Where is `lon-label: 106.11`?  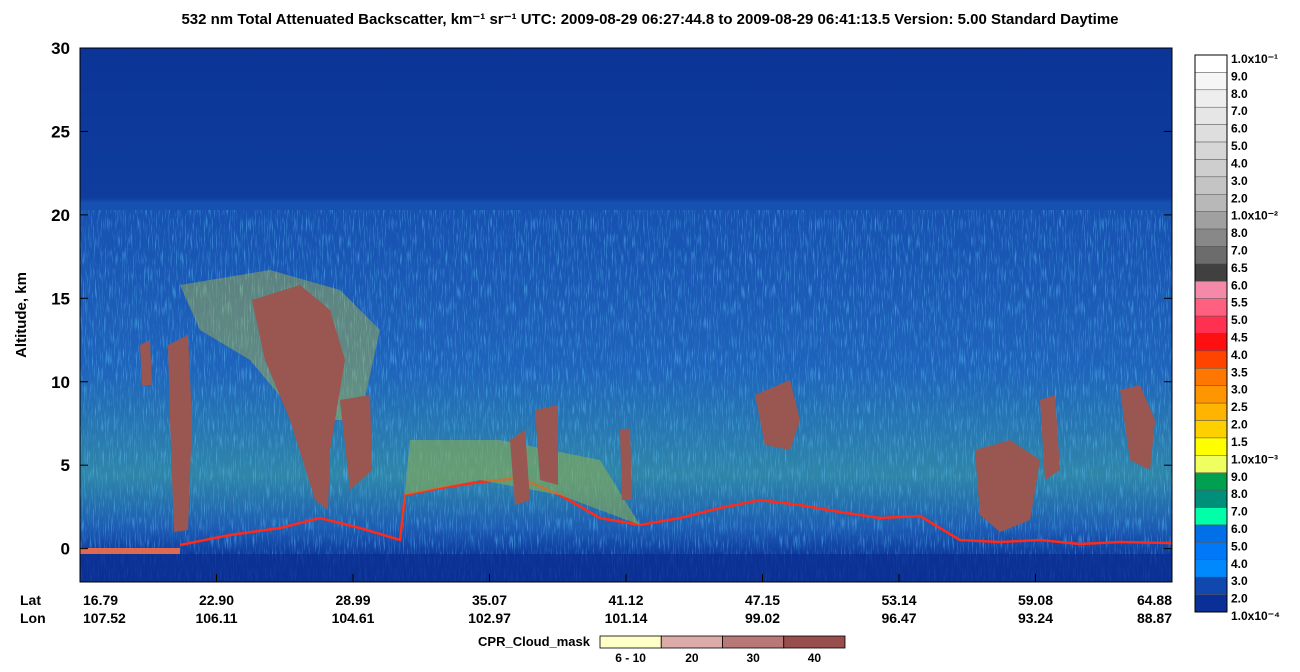 lon-label: 106.11 is located at coordinates (216, 618).